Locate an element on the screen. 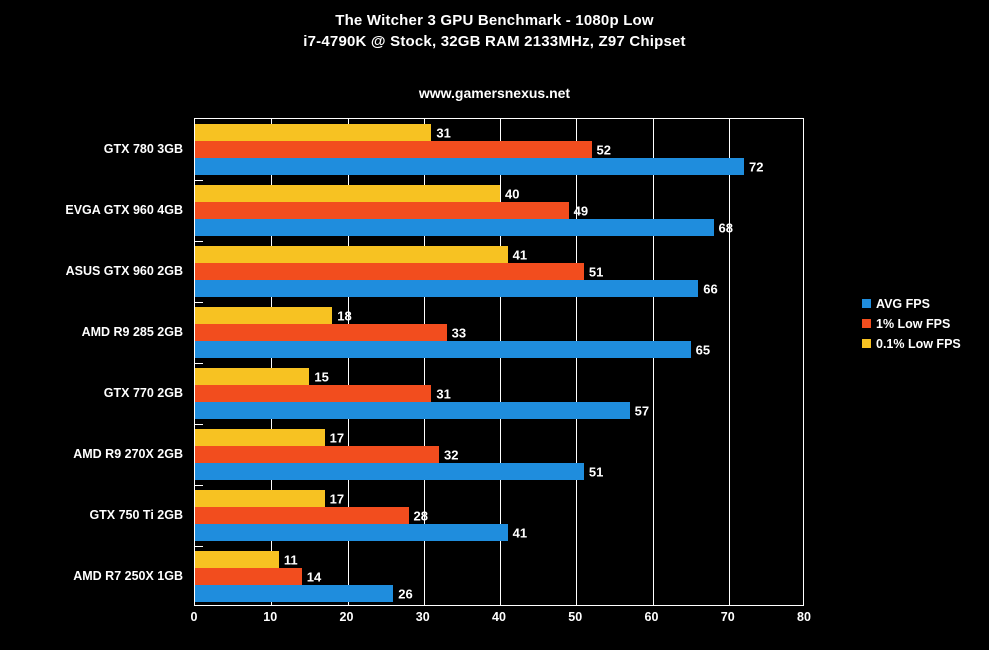  x-axis-tick-label: 30 is located at coordinates (422, 617).